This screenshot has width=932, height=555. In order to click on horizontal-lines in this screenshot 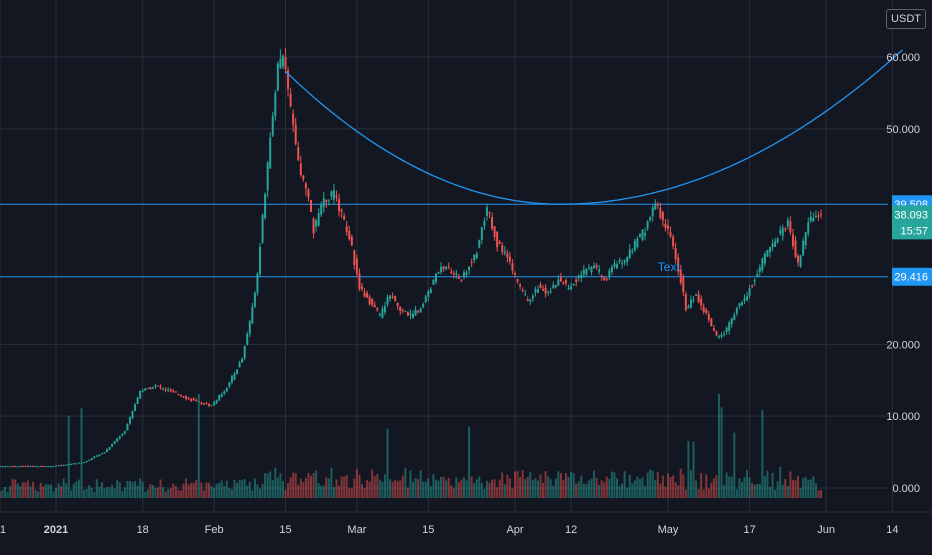, I will do `click(444, 240)`.